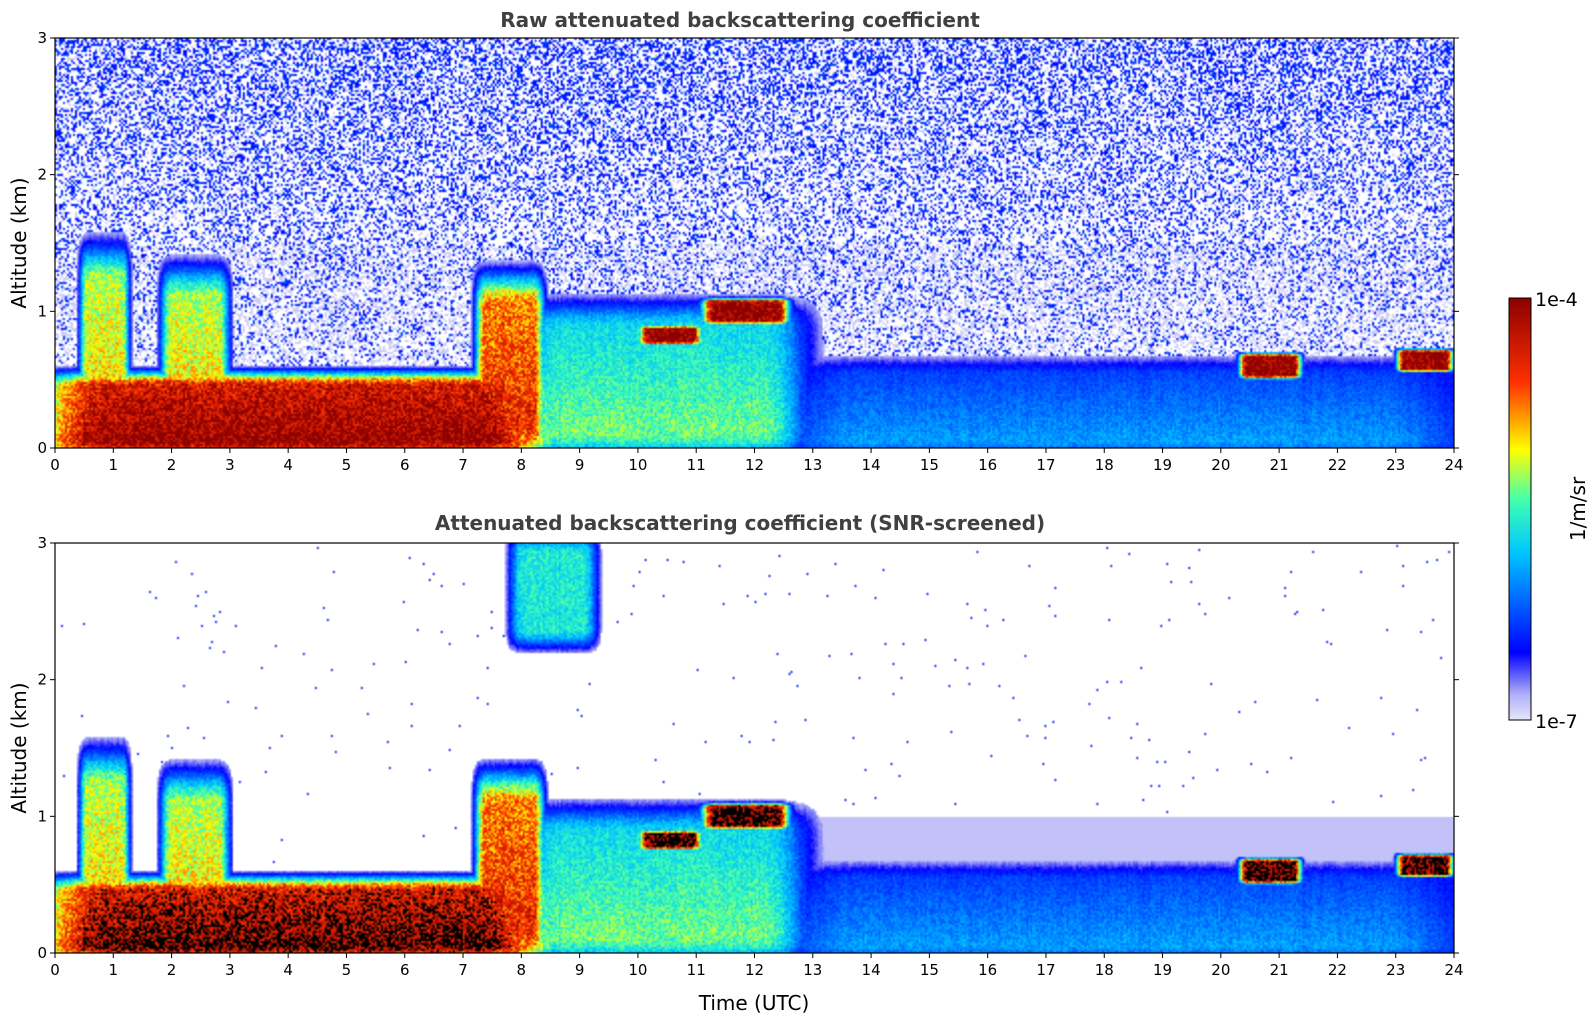 This screenshot has height=1020, width=1595. Describe the element at coordinates (1520, 509) in the screenshot. I see `colorbar-gradient` at that location.